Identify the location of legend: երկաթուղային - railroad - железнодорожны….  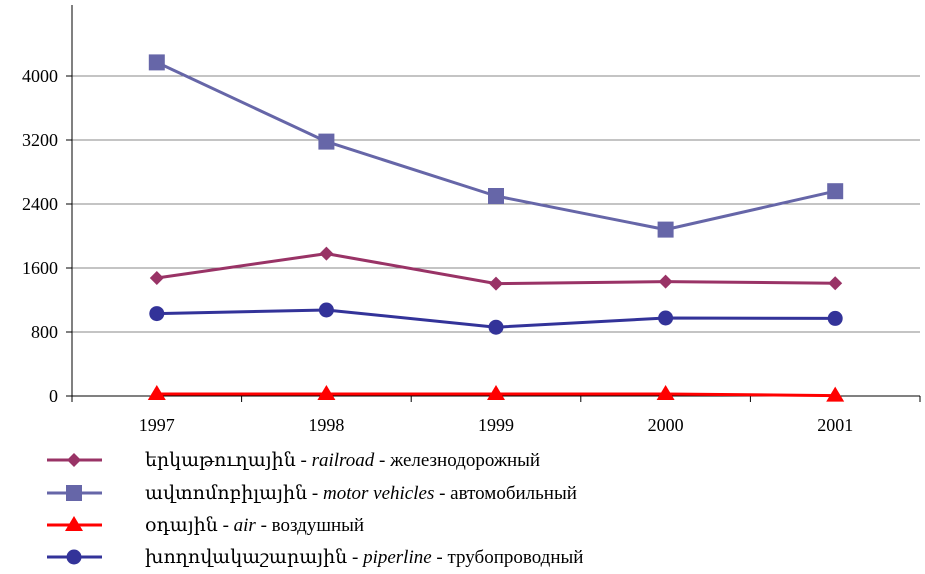
(315, 509).